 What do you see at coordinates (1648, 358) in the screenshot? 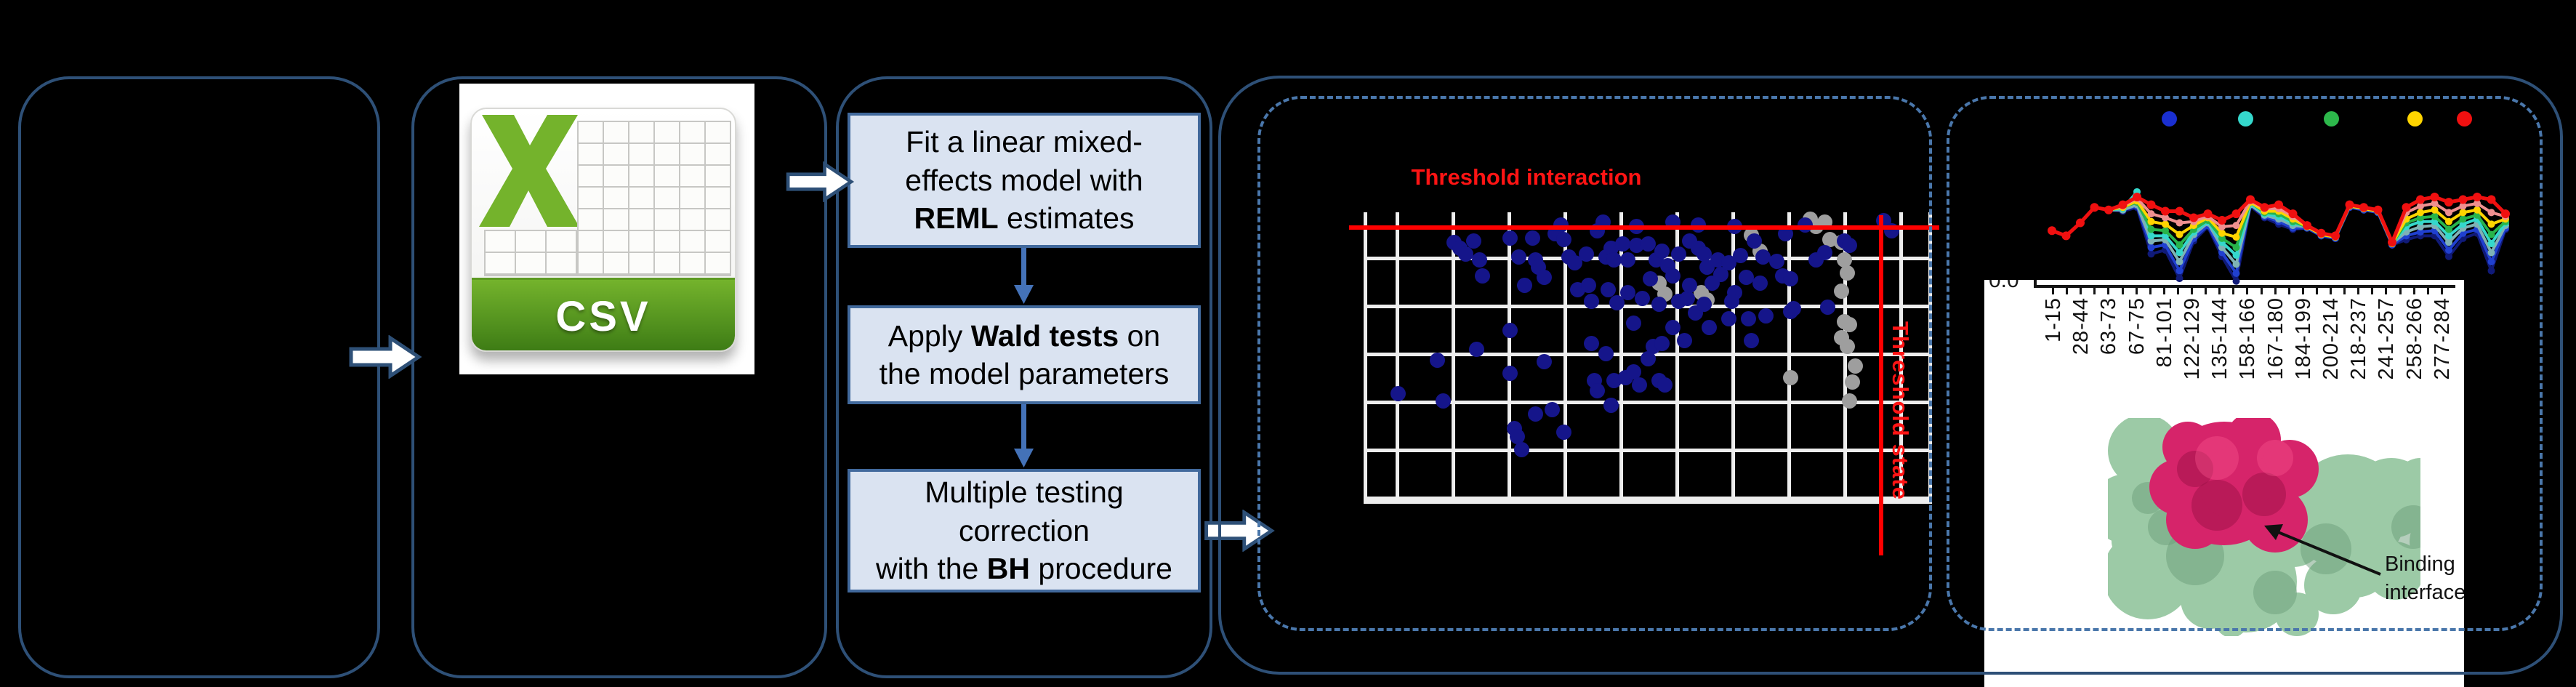
I see `volcano-scatter-plot` at bounding box center [1648, 358].